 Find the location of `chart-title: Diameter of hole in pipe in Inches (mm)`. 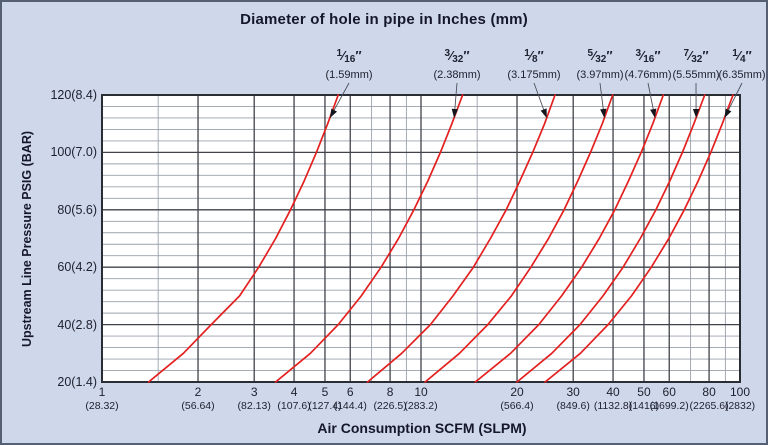

chart-title: Diameter of hole in pipe in Inches (mm) is located at coordinates (384, 19).